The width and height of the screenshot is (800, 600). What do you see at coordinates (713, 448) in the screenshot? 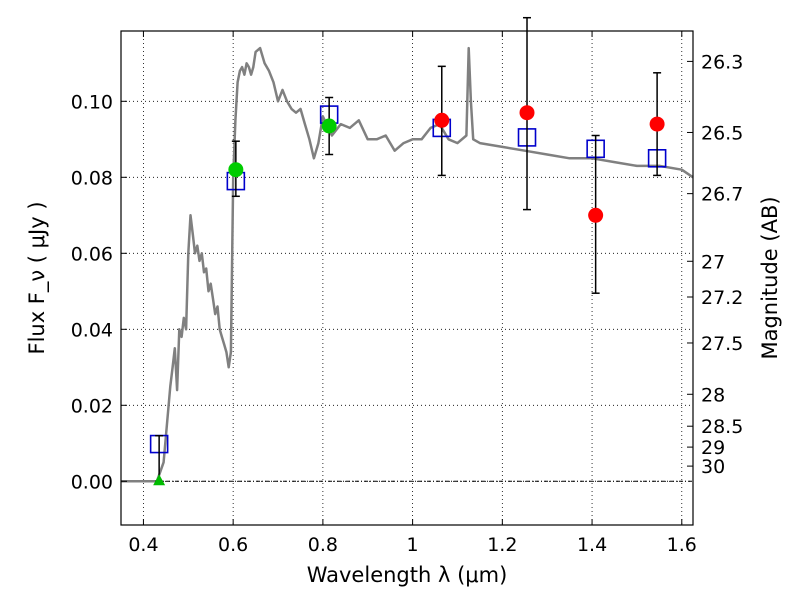
I see `right-tick-label: 29` at bounding box center [713, 448].